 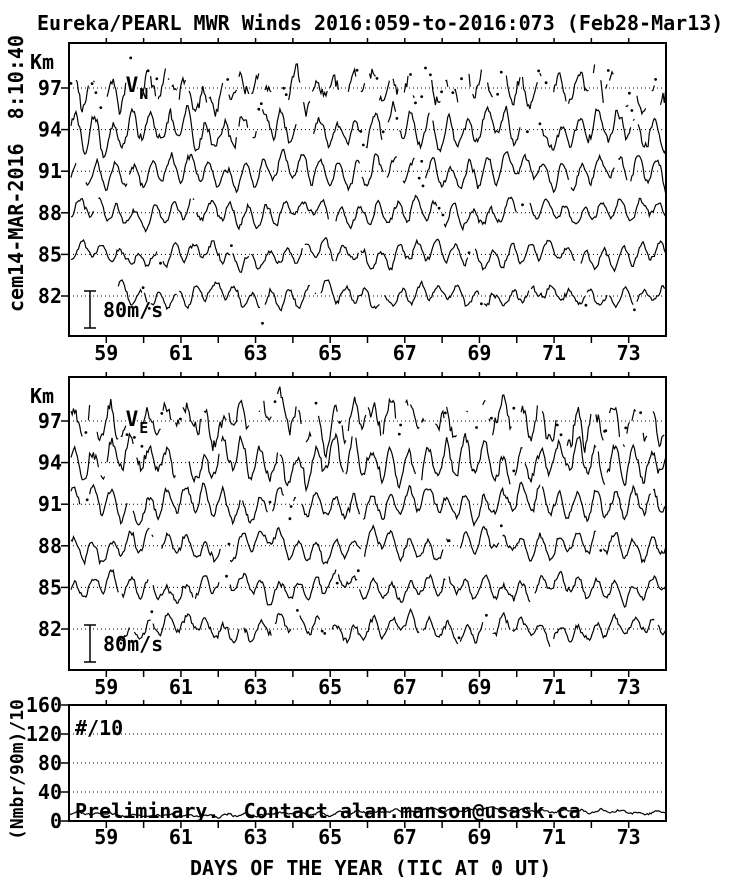 I want to click on vn-scalebar-label: 80m/s, so click(x=133, y=310).